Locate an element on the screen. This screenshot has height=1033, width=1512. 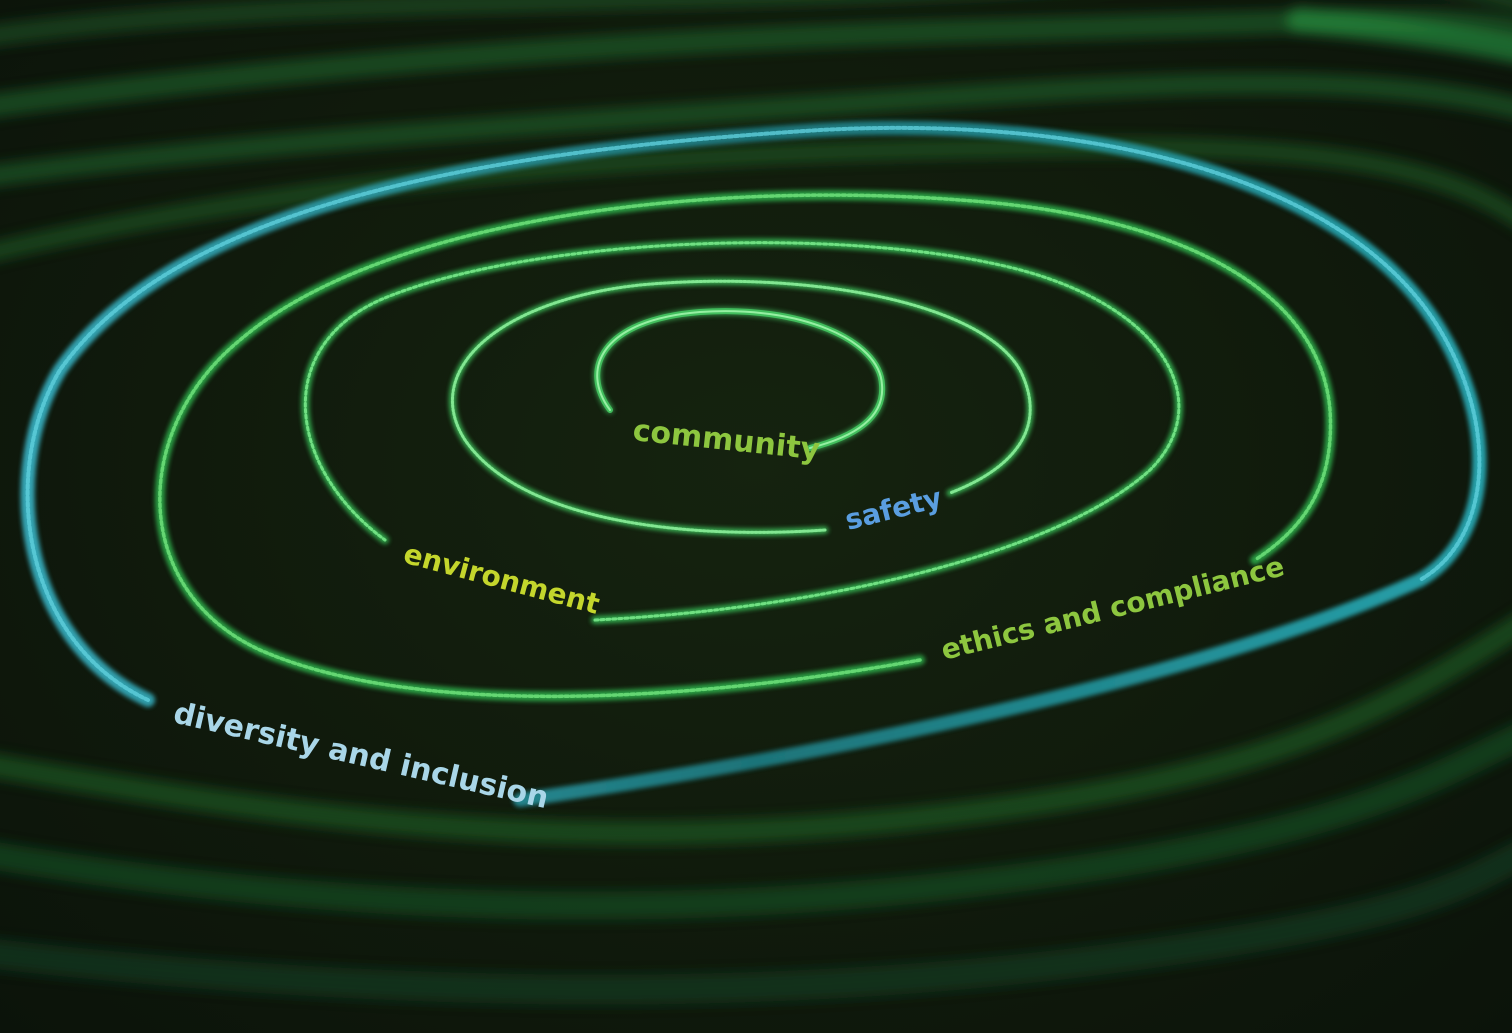
label-safety: safety is located at coordinates (893, 509).